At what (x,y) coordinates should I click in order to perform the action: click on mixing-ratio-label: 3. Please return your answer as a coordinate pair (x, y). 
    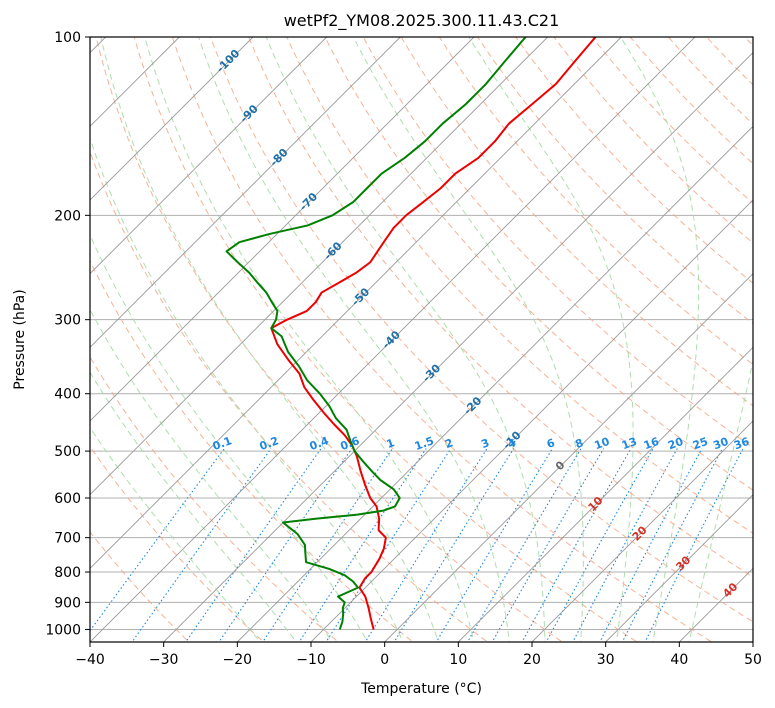
    Looking at the image, I should click on (485, 443).